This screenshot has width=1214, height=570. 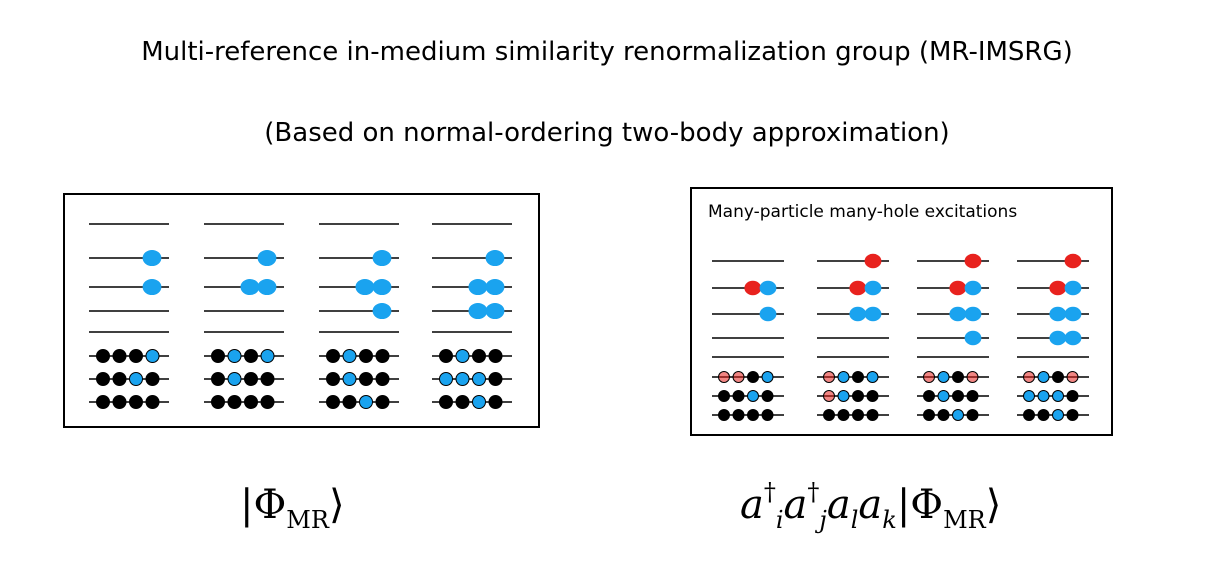 What do you see at coordinates (779, 520) in the screenshot?
I see `index-i: i` at bounding box center [779, 520].